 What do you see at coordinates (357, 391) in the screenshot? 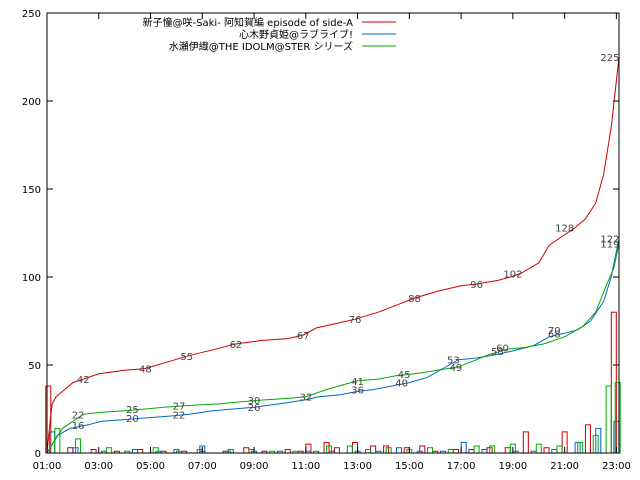
I see `point-label: 36` at bounding box center [357, 391].